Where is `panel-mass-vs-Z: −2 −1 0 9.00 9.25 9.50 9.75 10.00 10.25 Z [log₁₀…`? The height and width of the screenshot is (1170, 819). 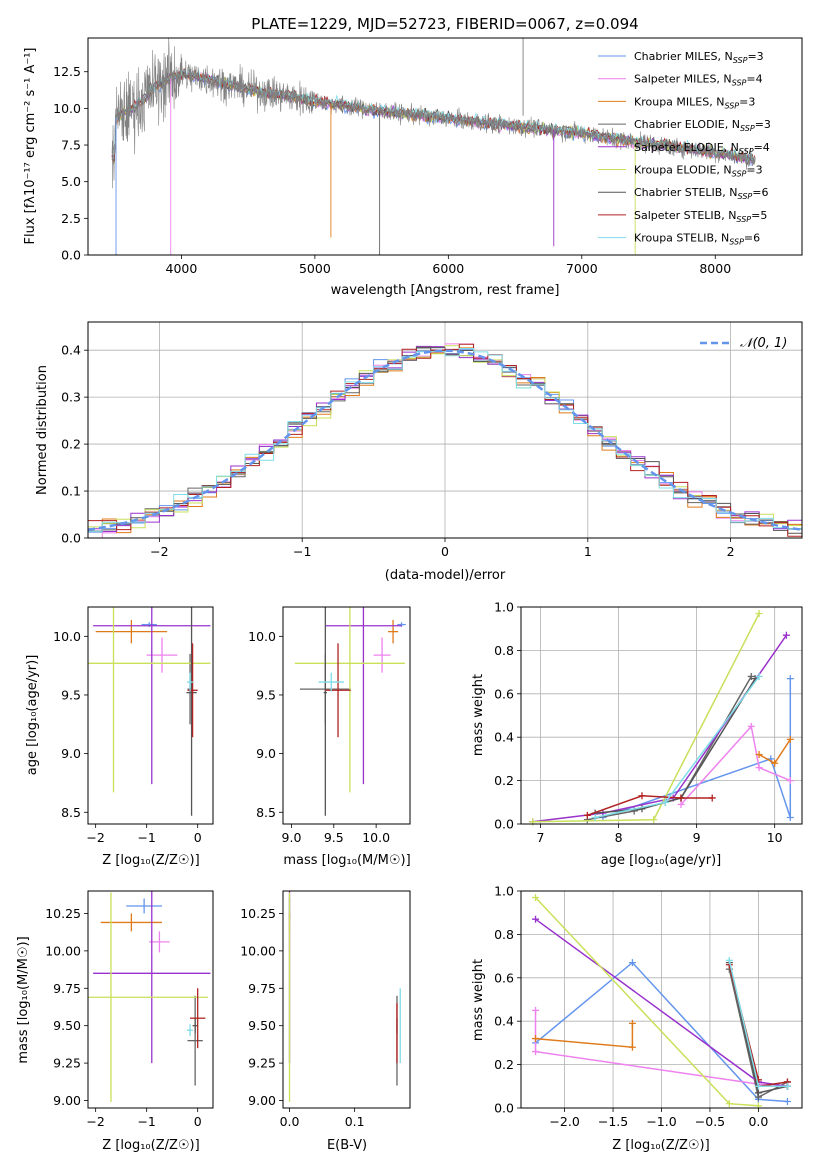 panel-mass-vs-Z: −2 −1 0 9.00 9.25 9.50 9.75 10.00 10.25 Z [log₁₀… is located at coordinates (115, 1021).